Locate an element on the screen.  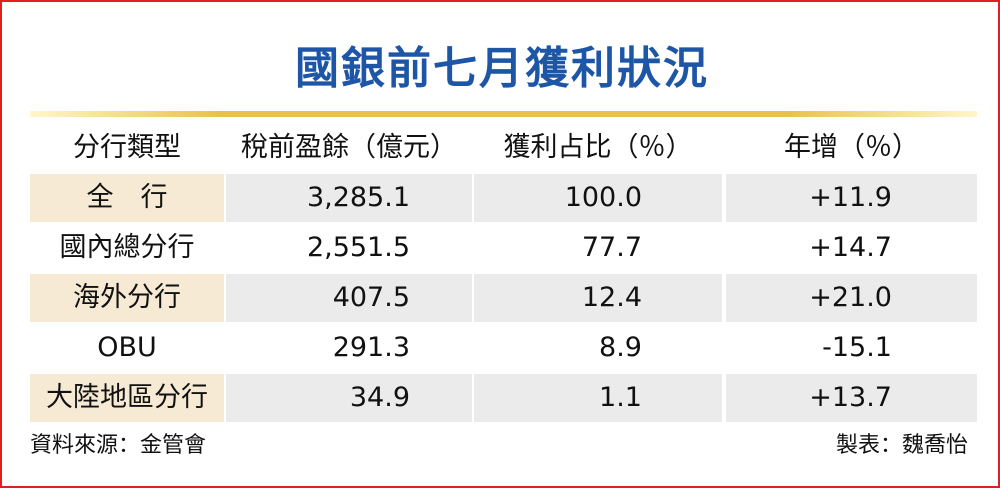
table-cell: 12.4 is located at coordinates (598, 298).